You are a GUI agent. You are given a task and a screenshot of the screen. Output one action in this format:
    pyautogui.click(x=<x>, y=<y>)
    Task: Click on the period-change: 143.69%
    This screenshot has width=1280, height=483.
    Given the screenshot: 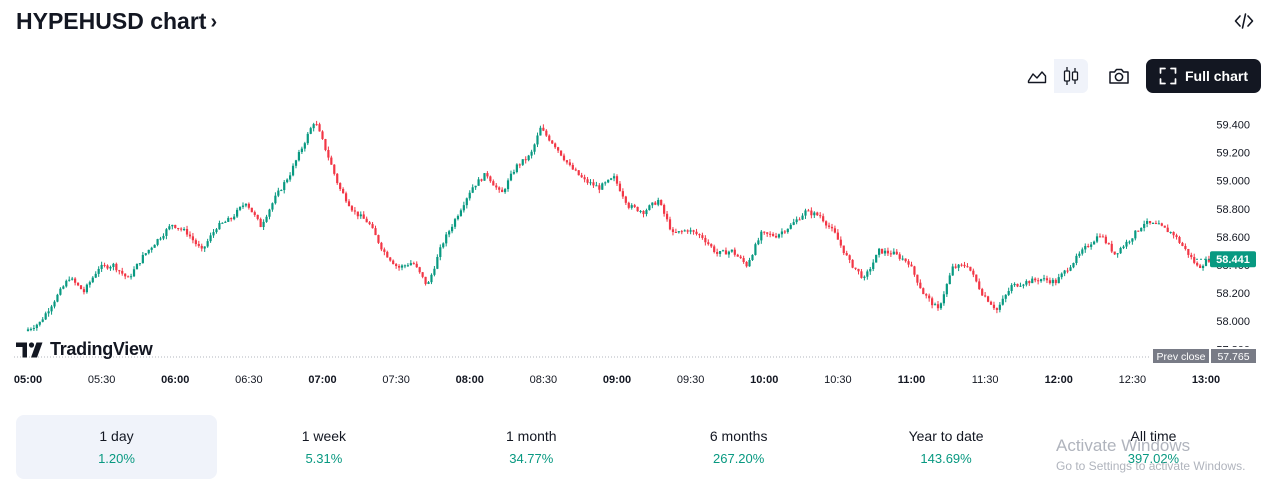 What is the action you would take?
    pyautogui.click(x=946, y=458)
    